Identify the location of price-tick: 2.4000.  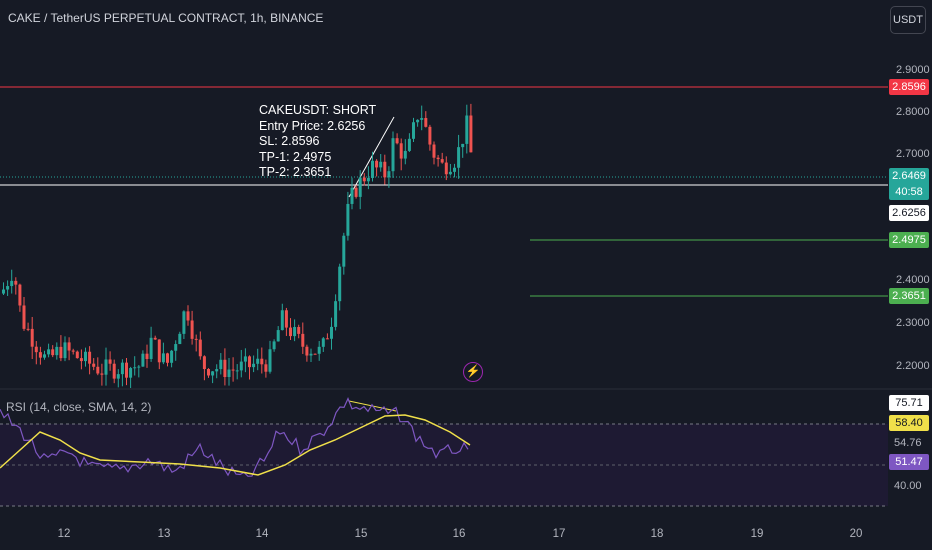
(913, 280).